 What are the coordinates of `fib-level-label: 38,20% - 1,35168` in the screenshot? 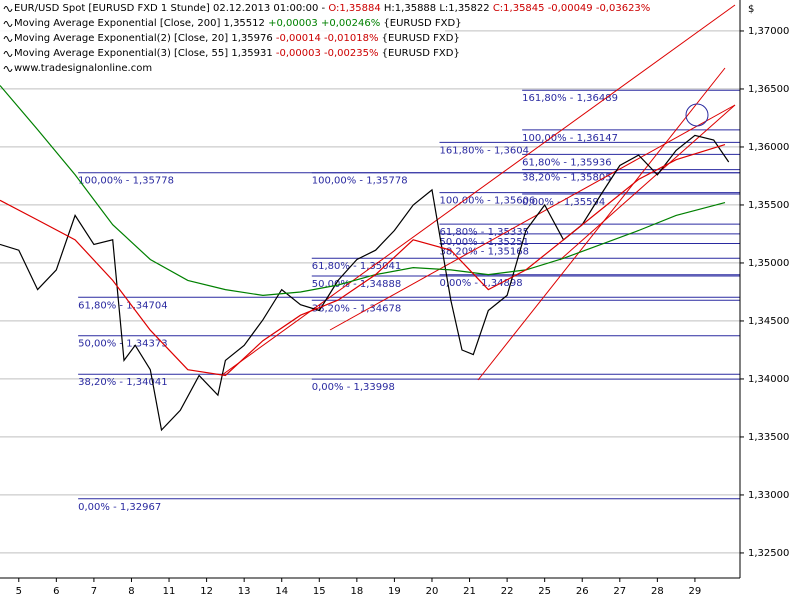 It's located at (483, 251).